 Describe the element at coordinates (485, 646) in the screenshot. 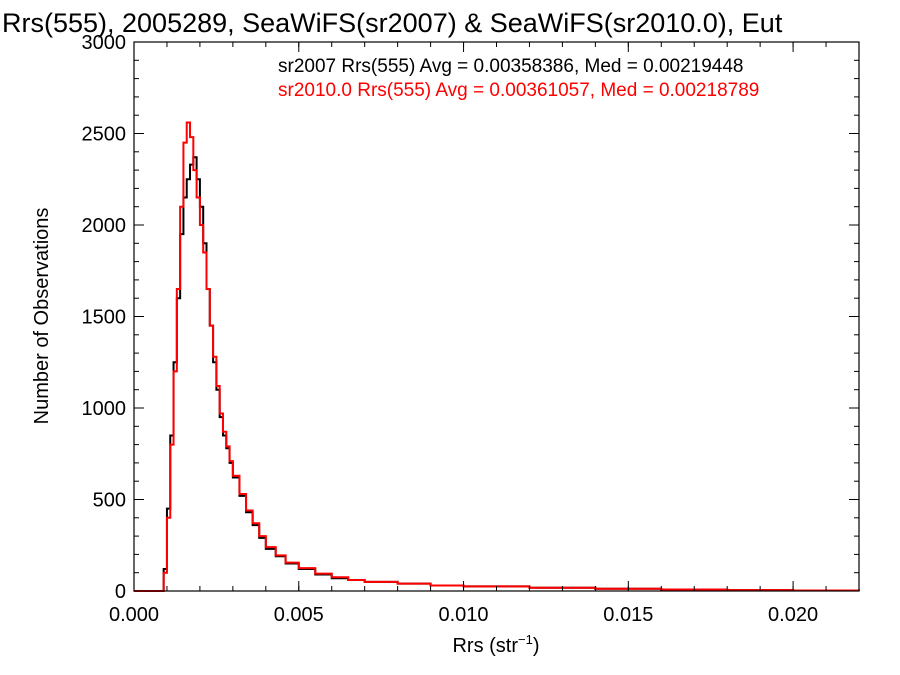

I see `x-axis-label-main: Rrs (str` at that location.